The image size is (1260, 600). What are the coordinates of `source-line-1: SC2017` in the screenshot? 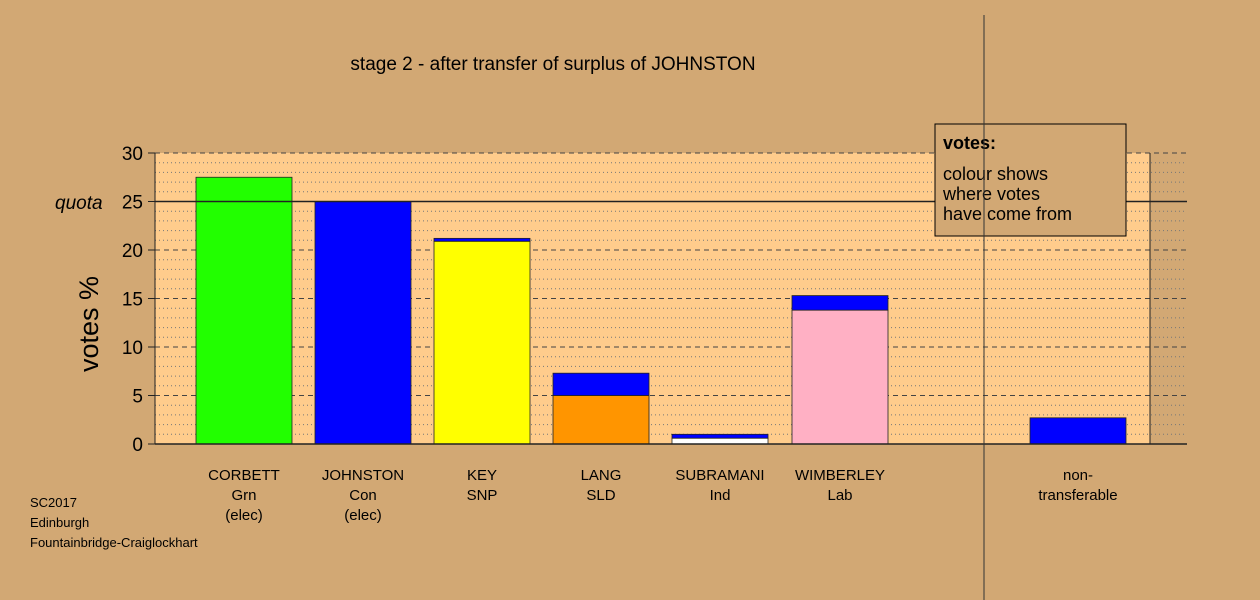 It's located at (53, 502).